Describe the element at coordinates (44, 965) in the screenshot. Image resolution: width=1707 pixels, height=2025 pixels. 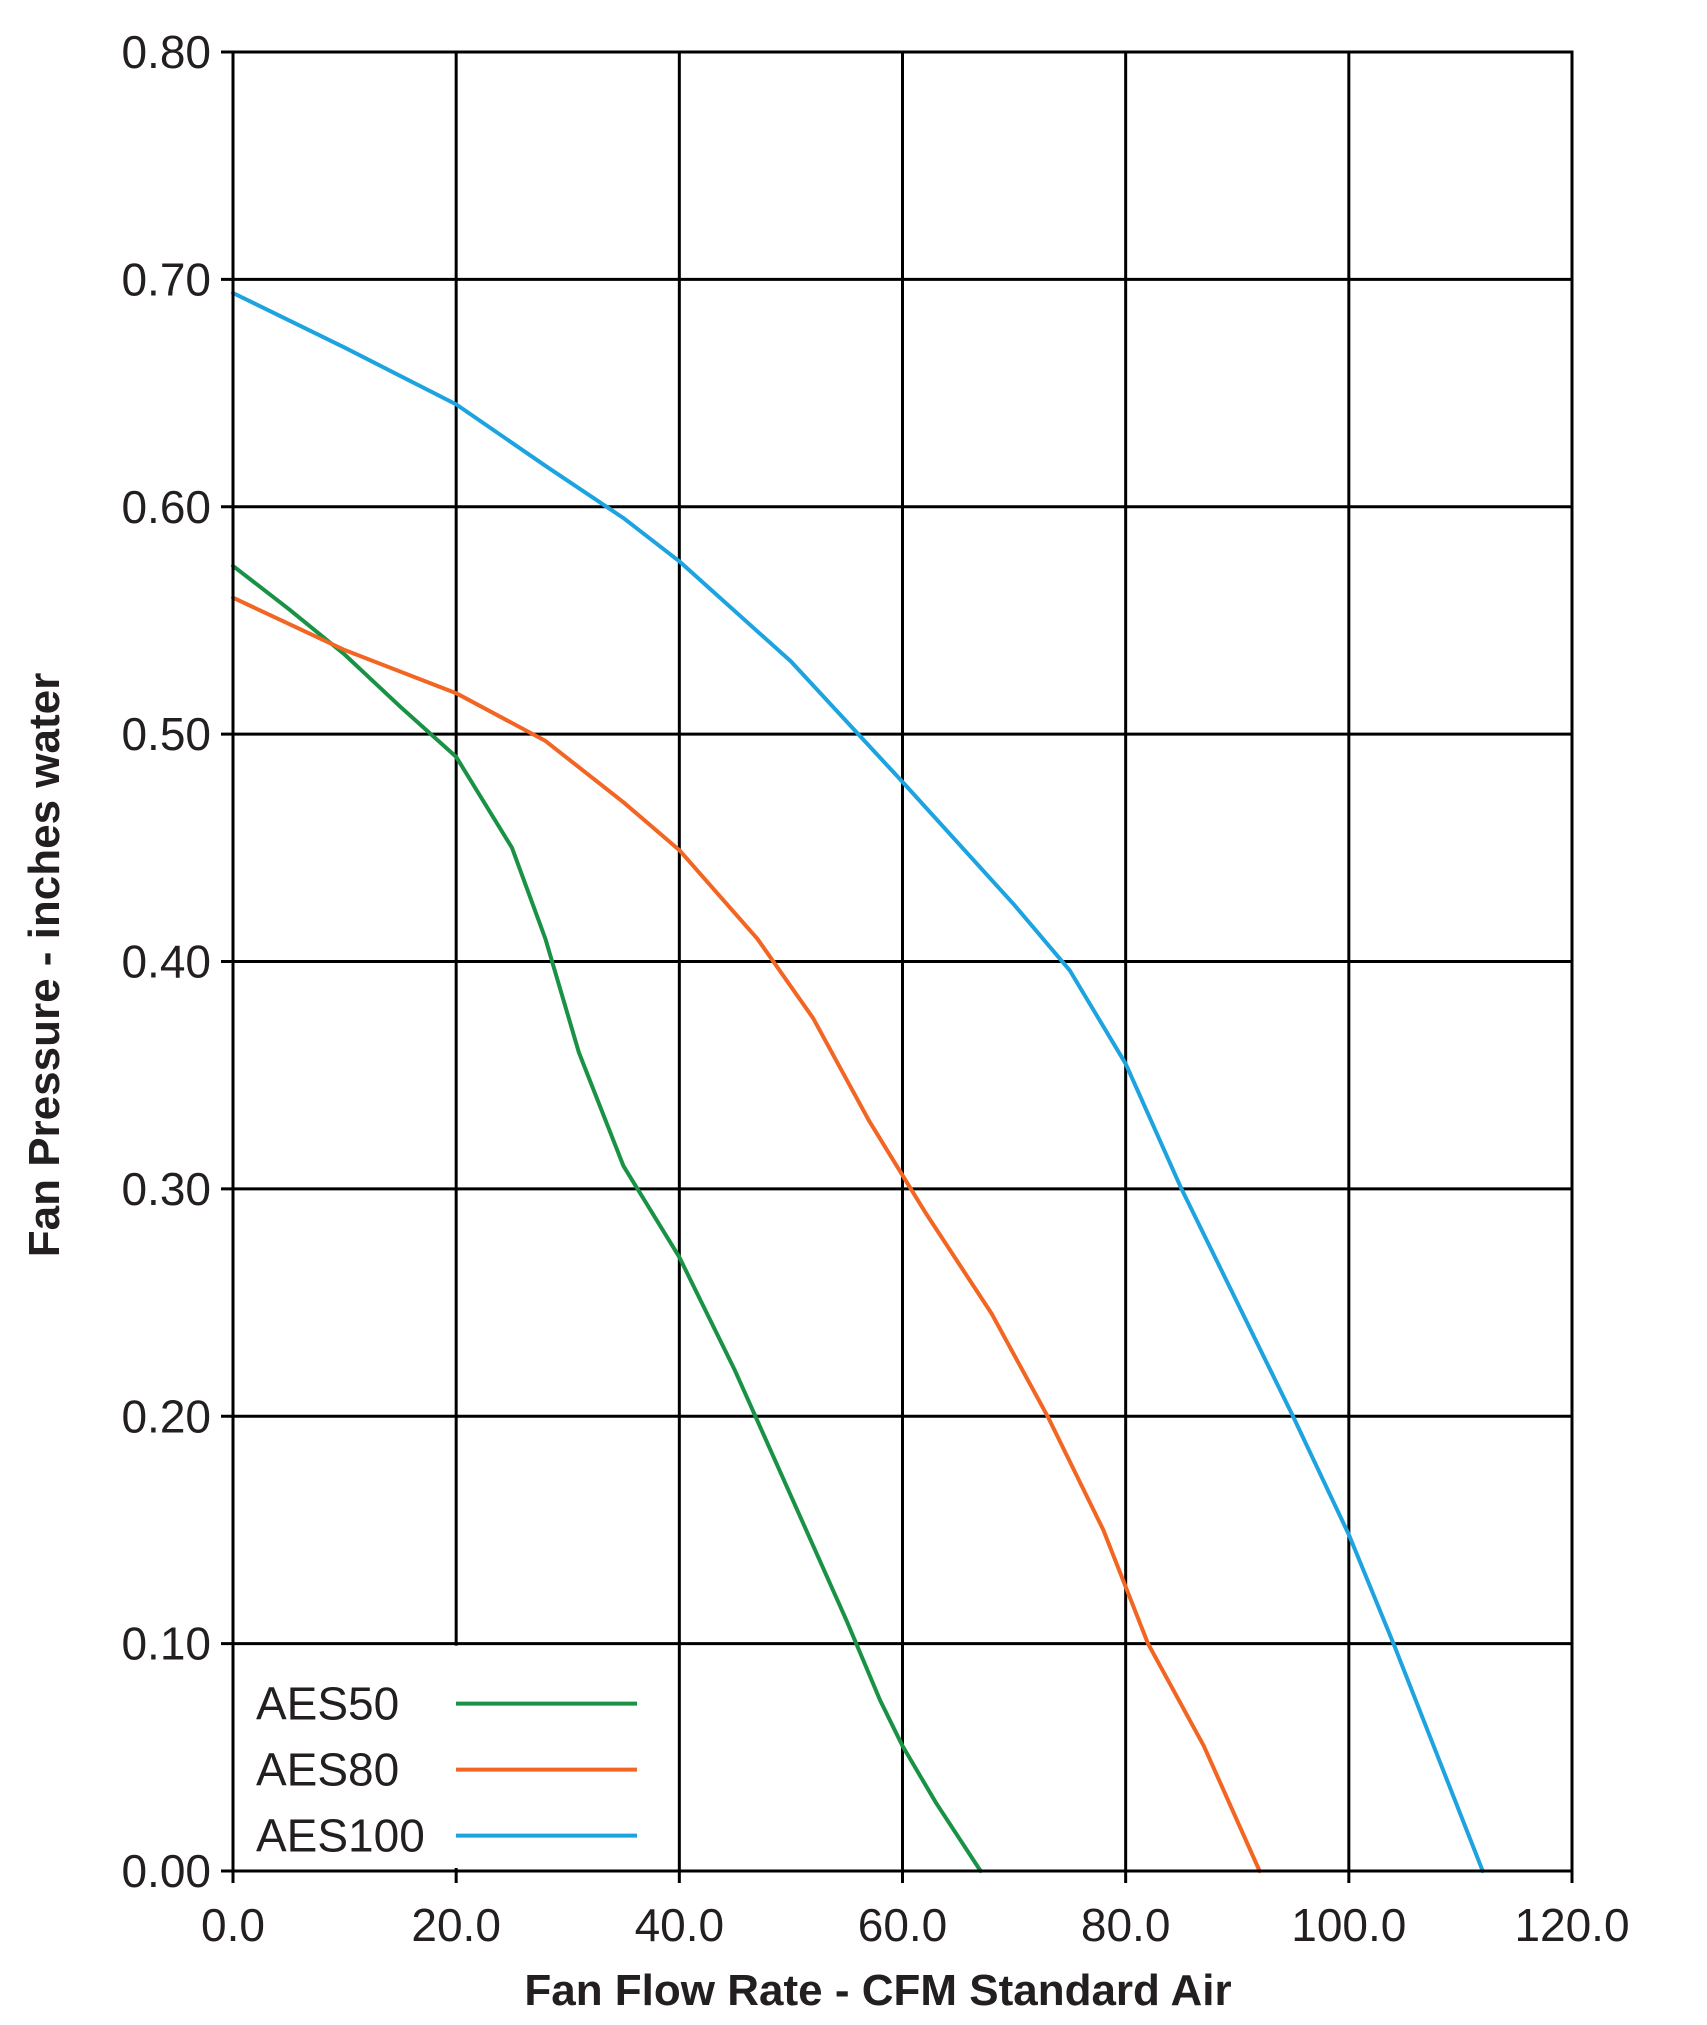
I see `y-axis-title: Fan Pressure - inches water` at that location.